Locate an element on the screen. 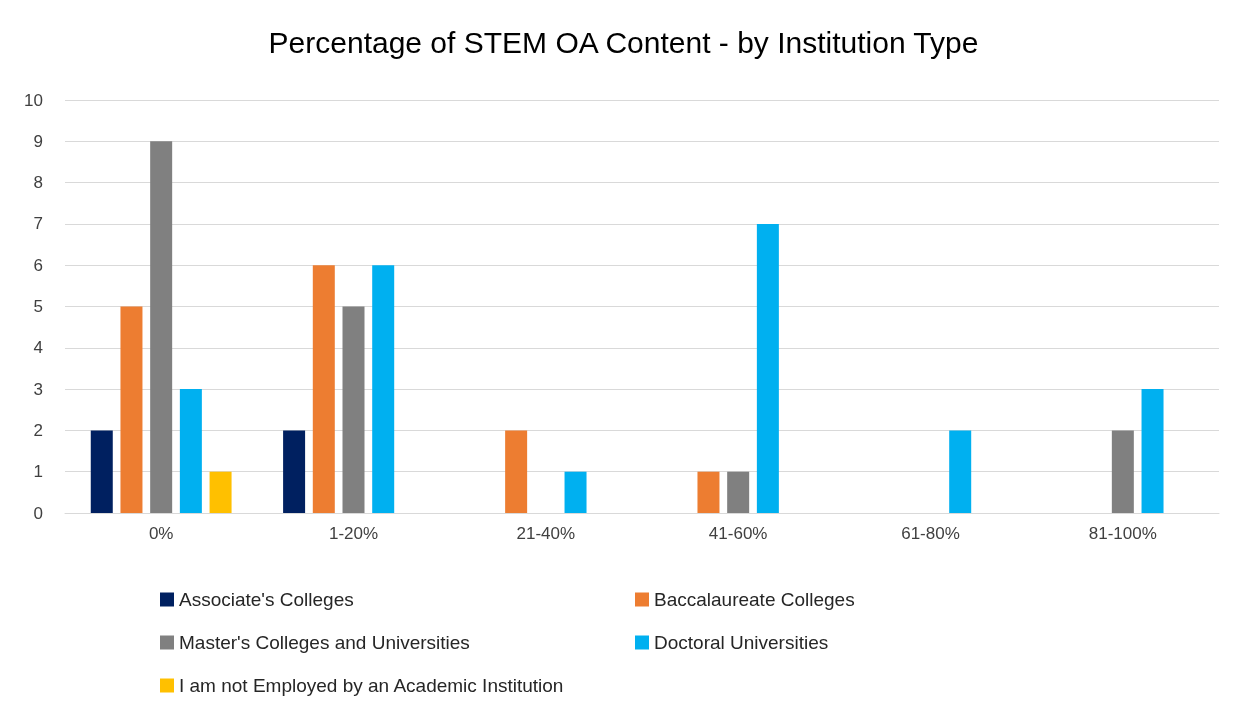  legend-label: I am not Employed by an Academic Institution is located at coordinates (371, 685).